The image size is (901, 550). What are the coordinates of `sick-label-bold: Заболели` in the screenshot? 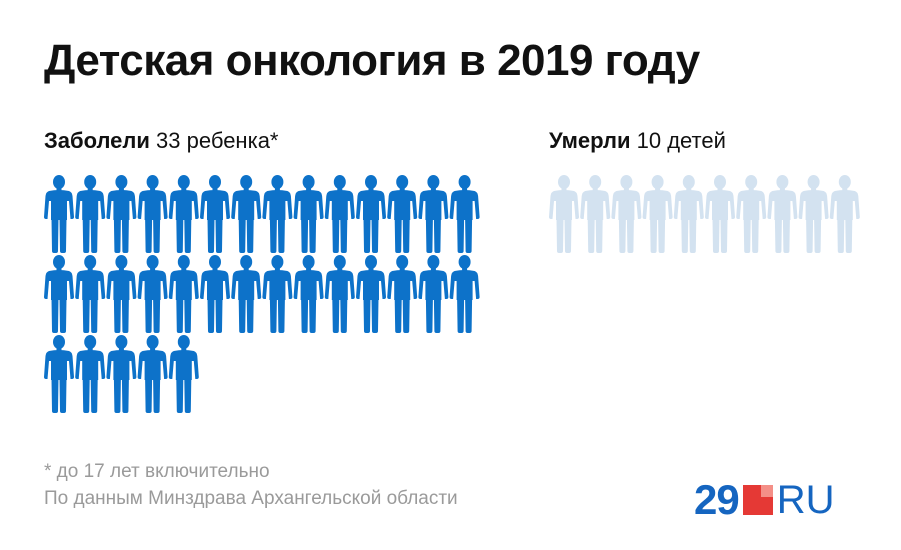 It's located at (97, 140).